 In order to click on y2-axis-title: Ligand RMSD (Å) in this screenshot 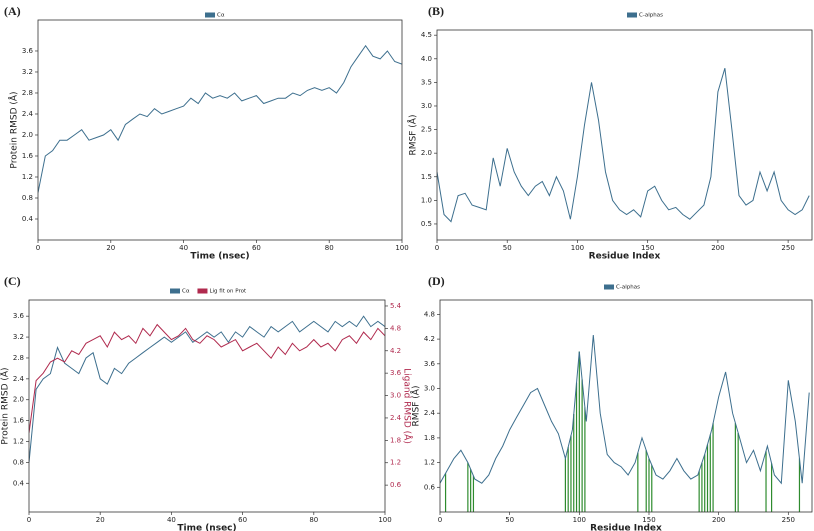, I will do `click(408, 406)`.